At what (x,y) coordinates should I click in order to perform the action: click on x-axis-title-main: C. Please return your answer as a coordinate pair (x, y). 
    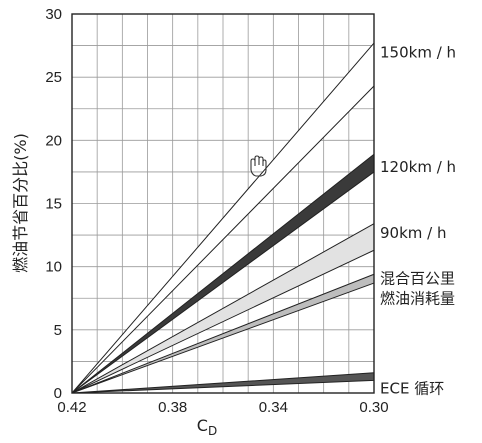
    Looking at the image, I should click on (202, 425).